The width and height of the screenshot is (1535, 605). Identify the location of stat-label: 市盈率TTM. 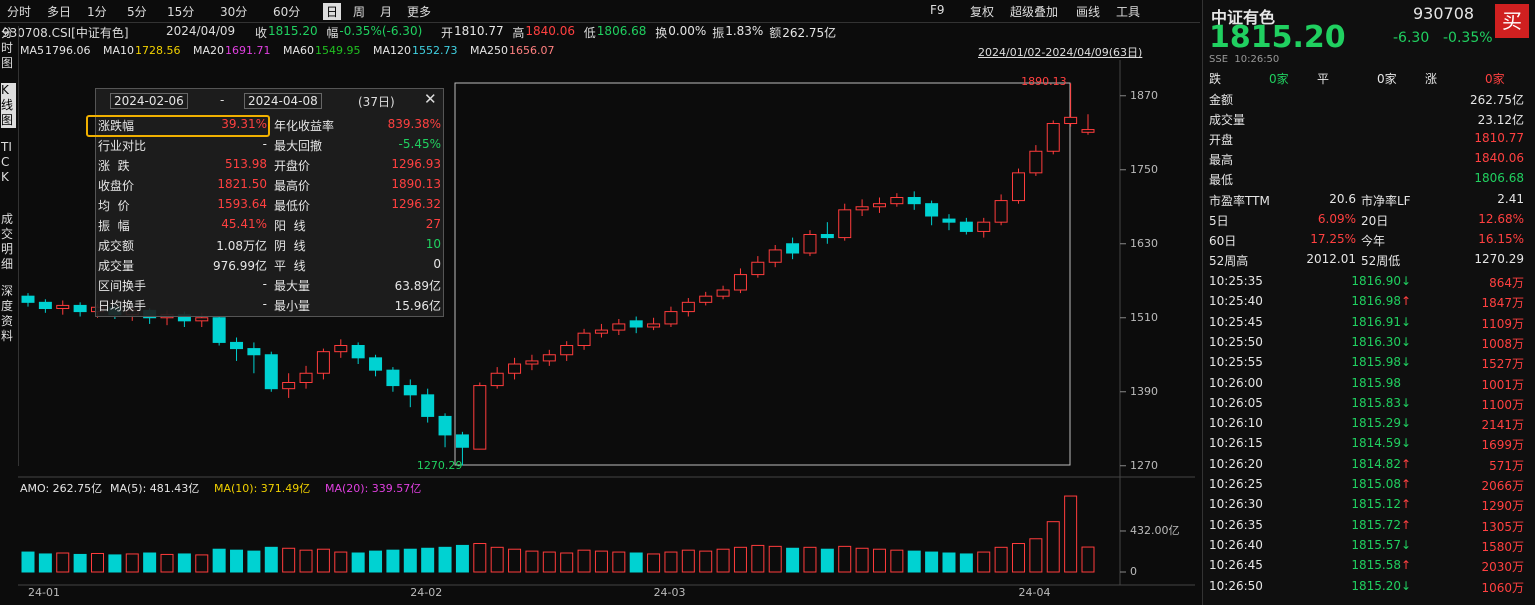
(1239, 201).